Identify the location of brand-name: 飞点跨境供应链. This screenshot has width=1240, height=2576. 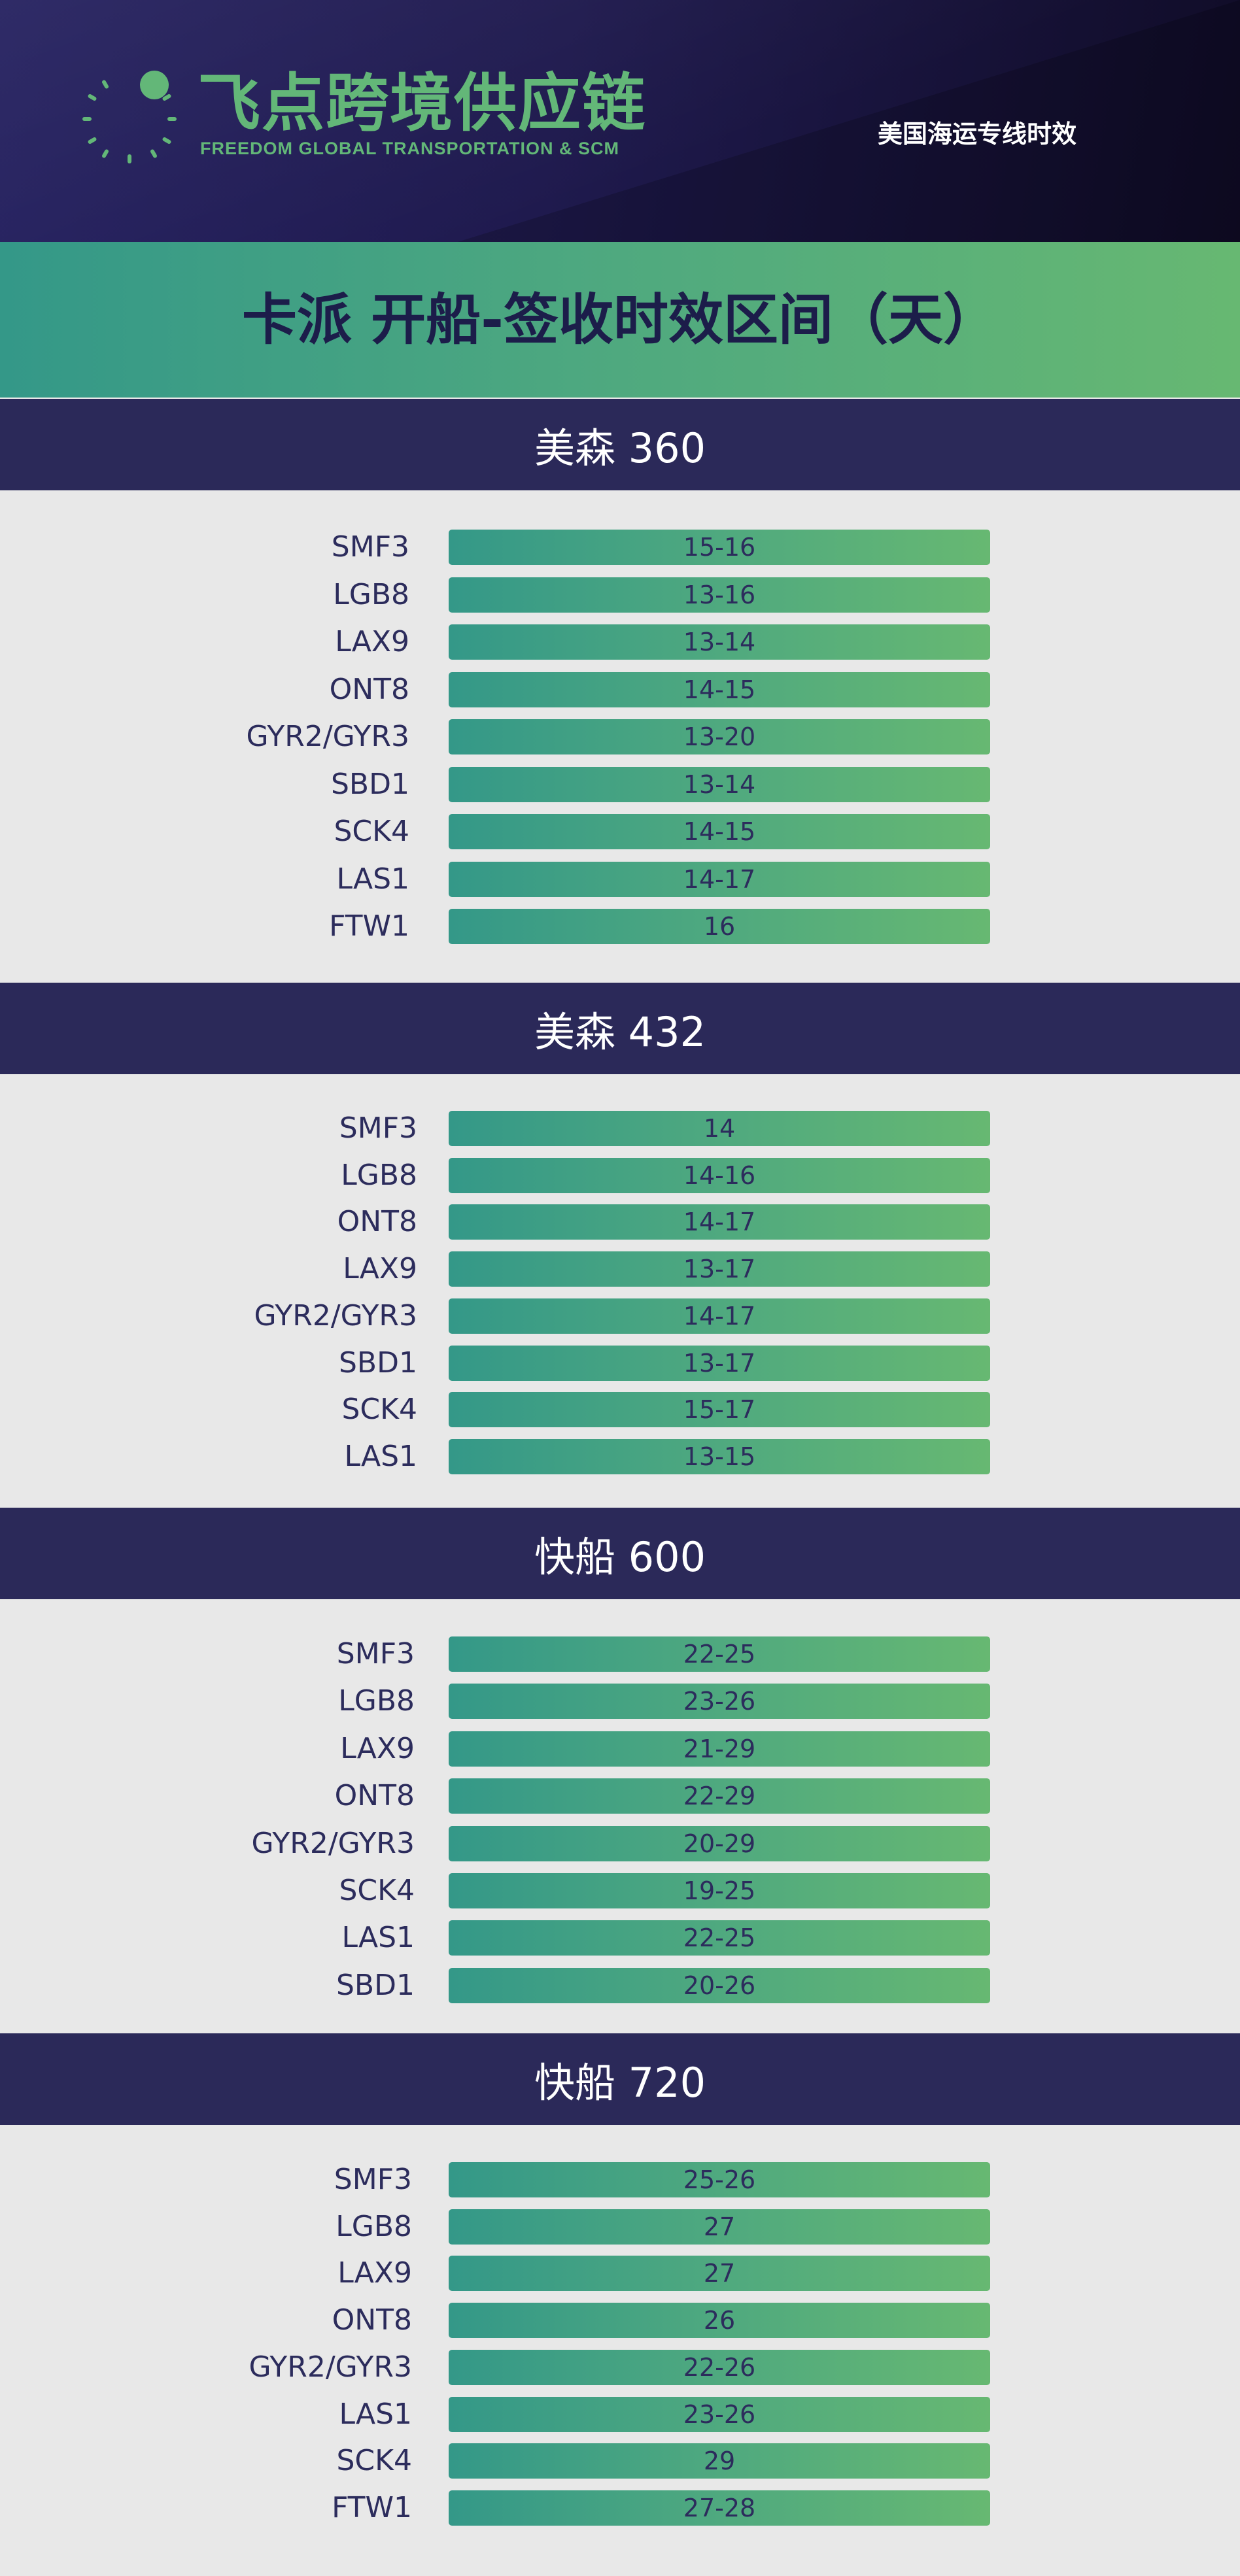
(422, 103).